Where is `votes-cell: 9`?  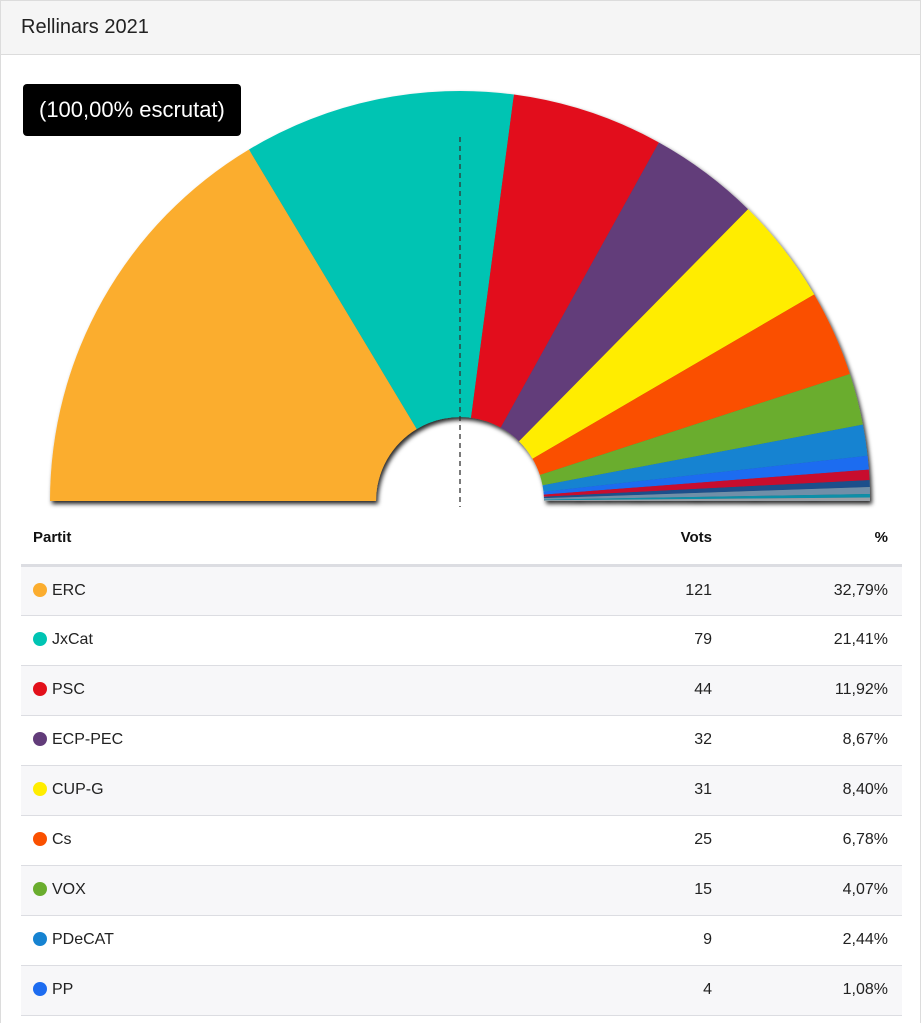
votes-cell: 9 is located at coordinates (632, 940).